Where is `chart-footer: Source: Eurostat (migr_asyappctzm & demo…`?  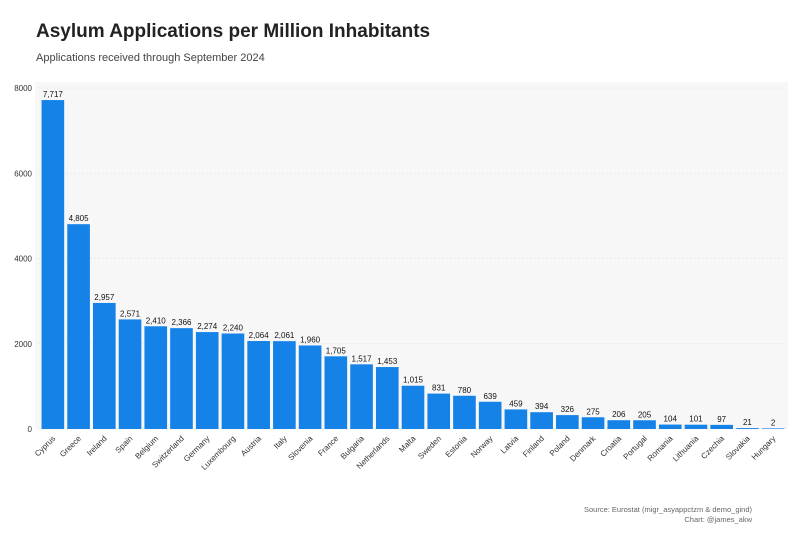 chart-footer: Source: Eurostat (migr_asyappctzm & demo… is located at coordinates (668, 515).